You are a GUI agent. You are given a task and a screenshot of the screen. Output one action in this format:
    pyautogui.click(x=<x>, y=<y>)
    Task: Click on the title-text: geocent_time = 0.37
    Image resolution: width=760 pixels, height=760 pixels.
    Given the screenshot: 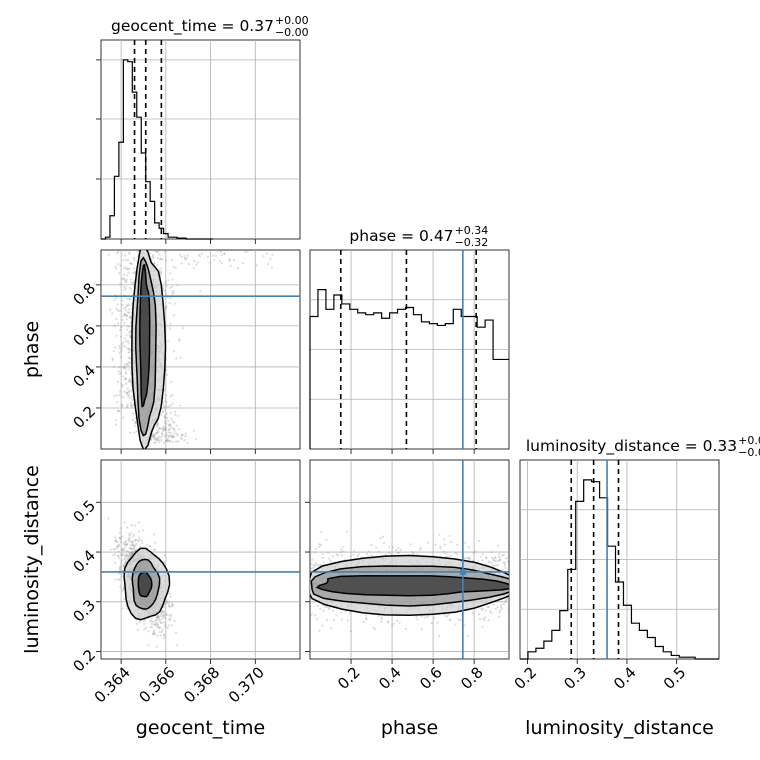 What is the action you would take?
    pyautogui.click(x=192, y=26)
    